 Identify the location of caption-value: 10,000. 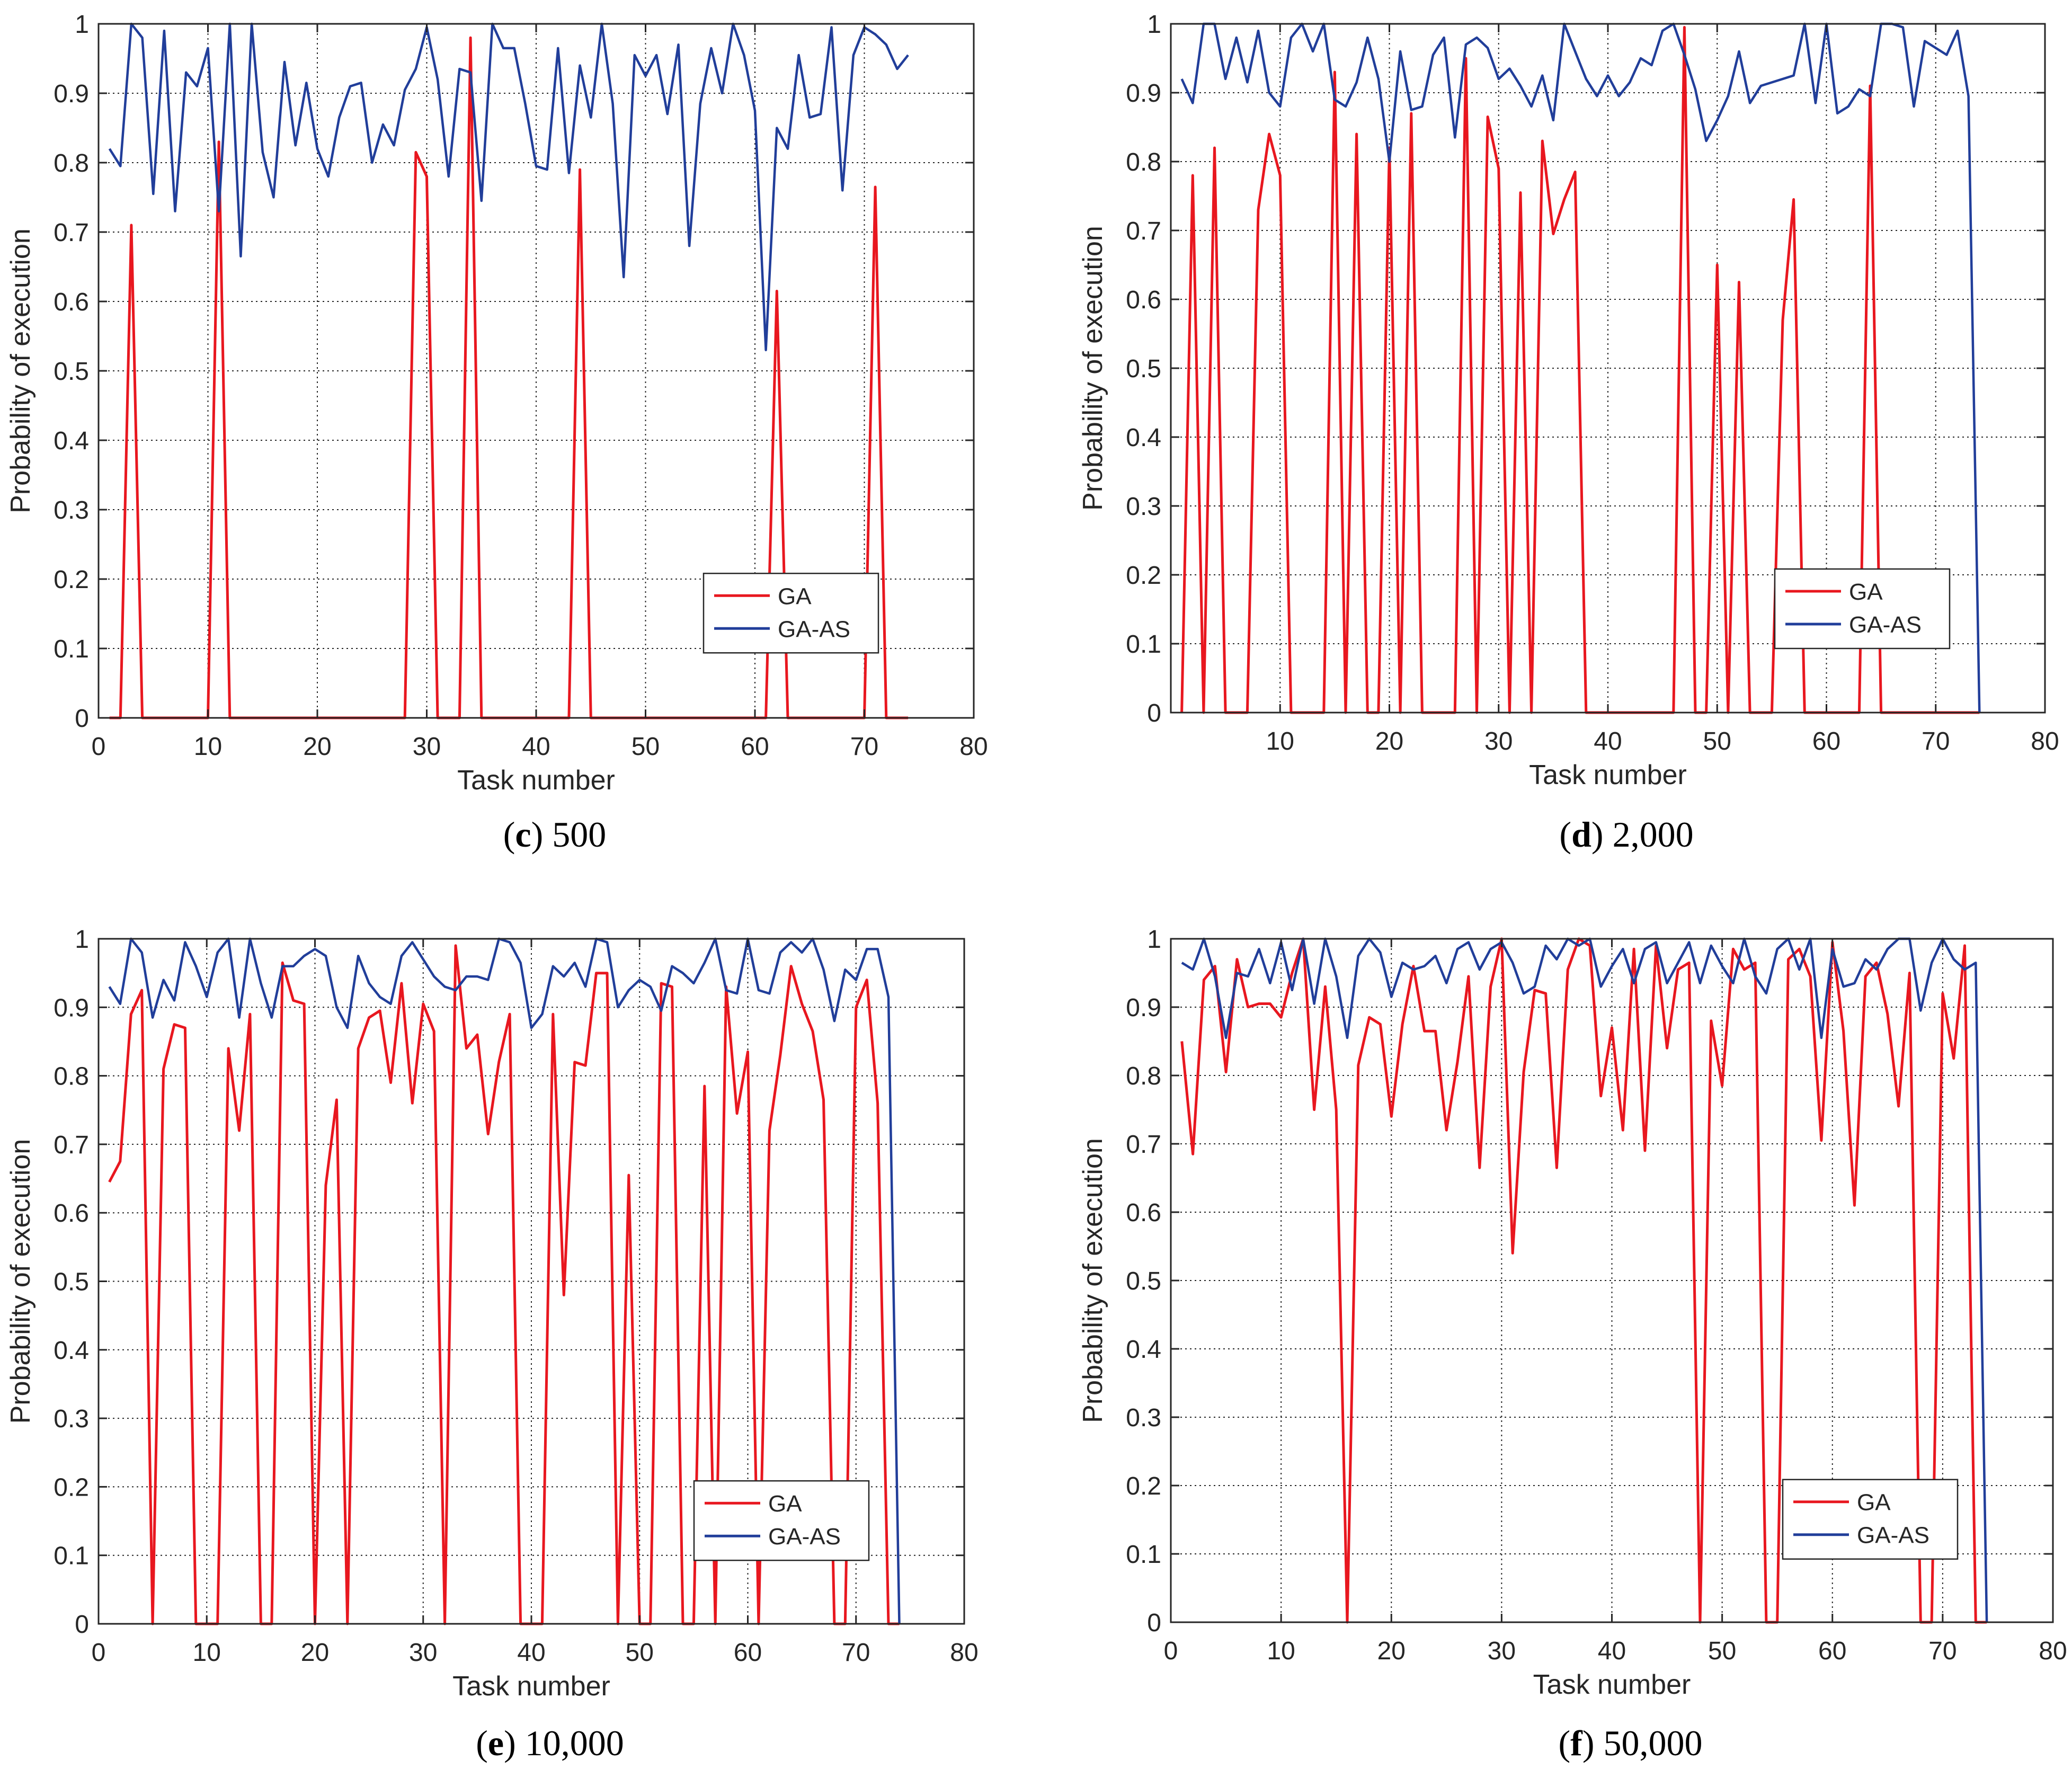
(574, 1743).